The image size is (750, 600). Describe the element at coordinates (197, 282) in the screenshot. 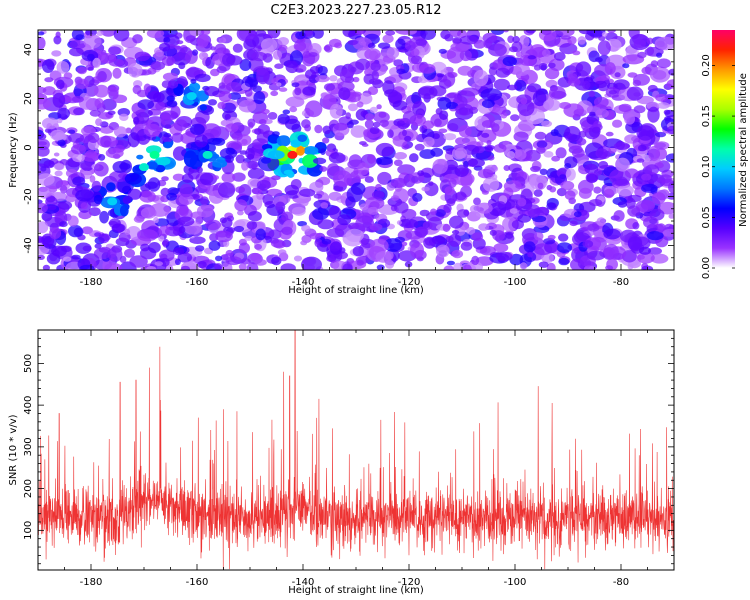

I see `x-tick-label: -160` at that location.